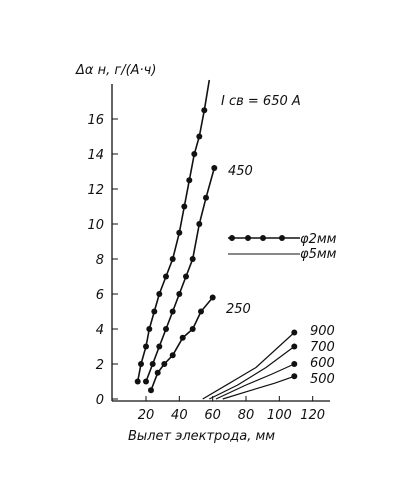 This screenshot has height=503, width=419. What do you see at coordinates (100, 400) in the screenshot?
I see `y-tick-label: 0` at bounding box center [100, 400].